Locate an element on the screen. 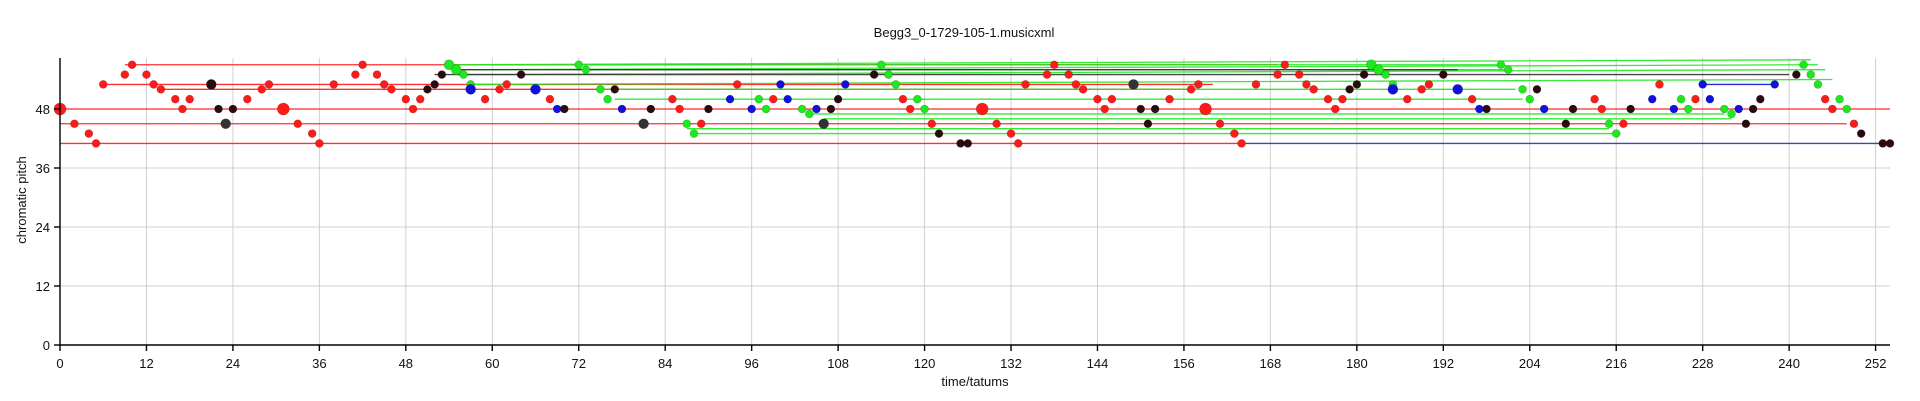 This screenshot has height=401, width=1920. x-tick-label: 132 is located at coordinates (1011, 363).